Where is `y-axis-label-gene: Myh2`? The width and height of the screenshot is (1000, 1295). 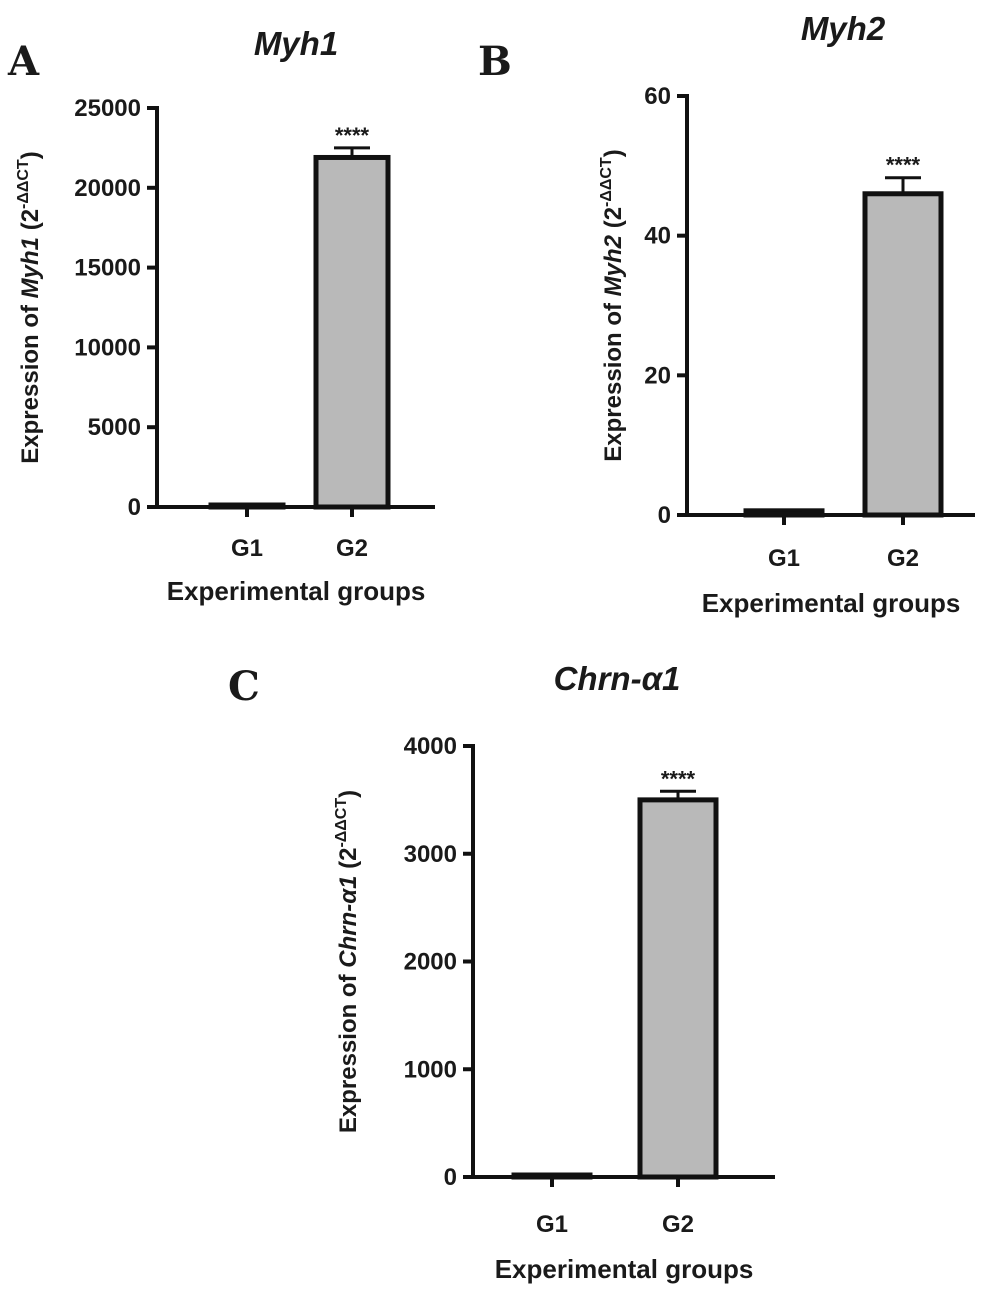
y-axis-label-gene: Myh2 is located at coordinates (613, 265).